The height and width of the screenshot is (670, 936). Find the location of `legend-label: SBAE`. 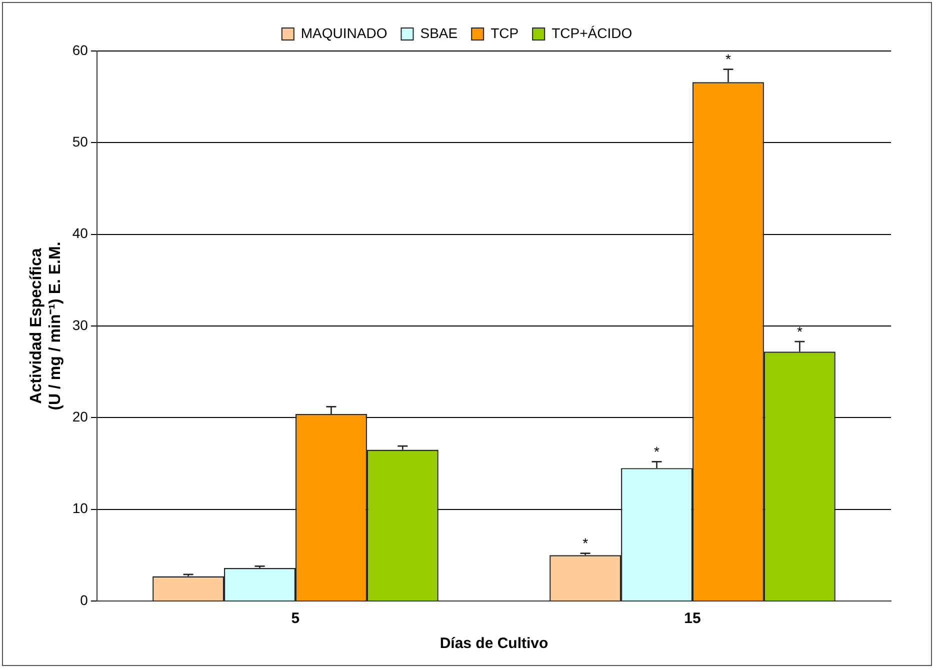

legend-label: SBAE is located at coordinates (439, 32).